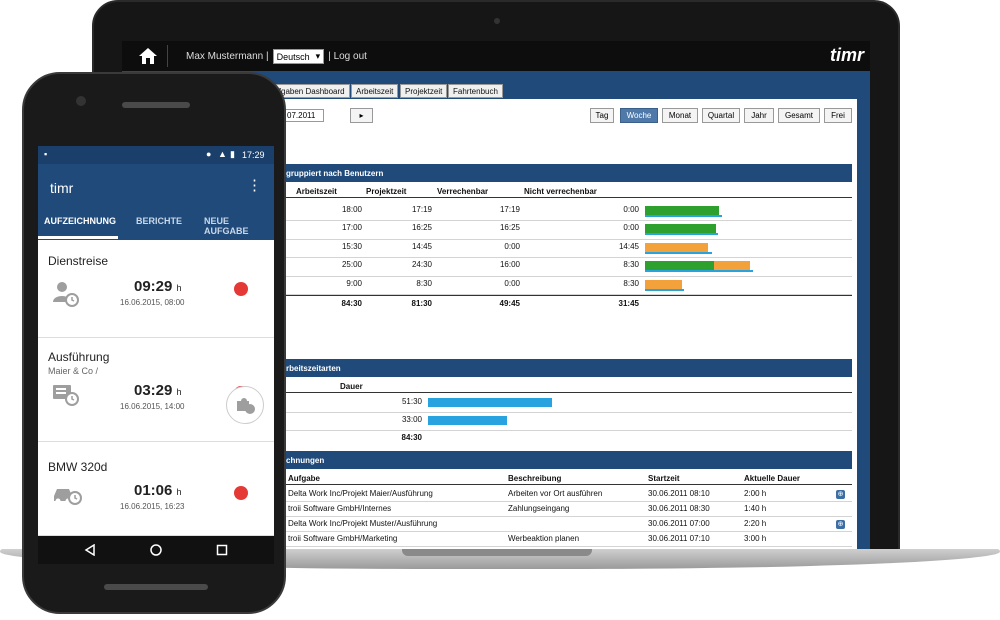 The height and width of the screenshot is (620, 1000). Describe the element at coordinates (152, 506) in the screenshot. I see `card-date: 16.06.2015, 16:23` at that location.